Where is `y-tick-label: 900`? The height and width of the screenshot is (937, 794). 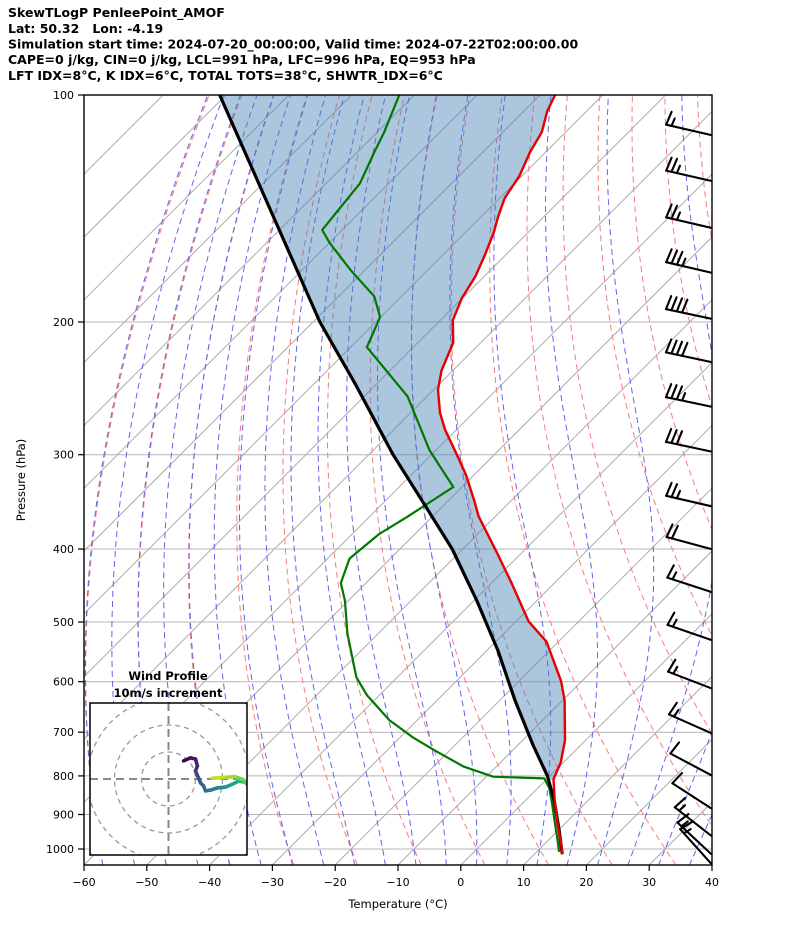 y-tick-label: 900 is located at coordinates (63, 815).